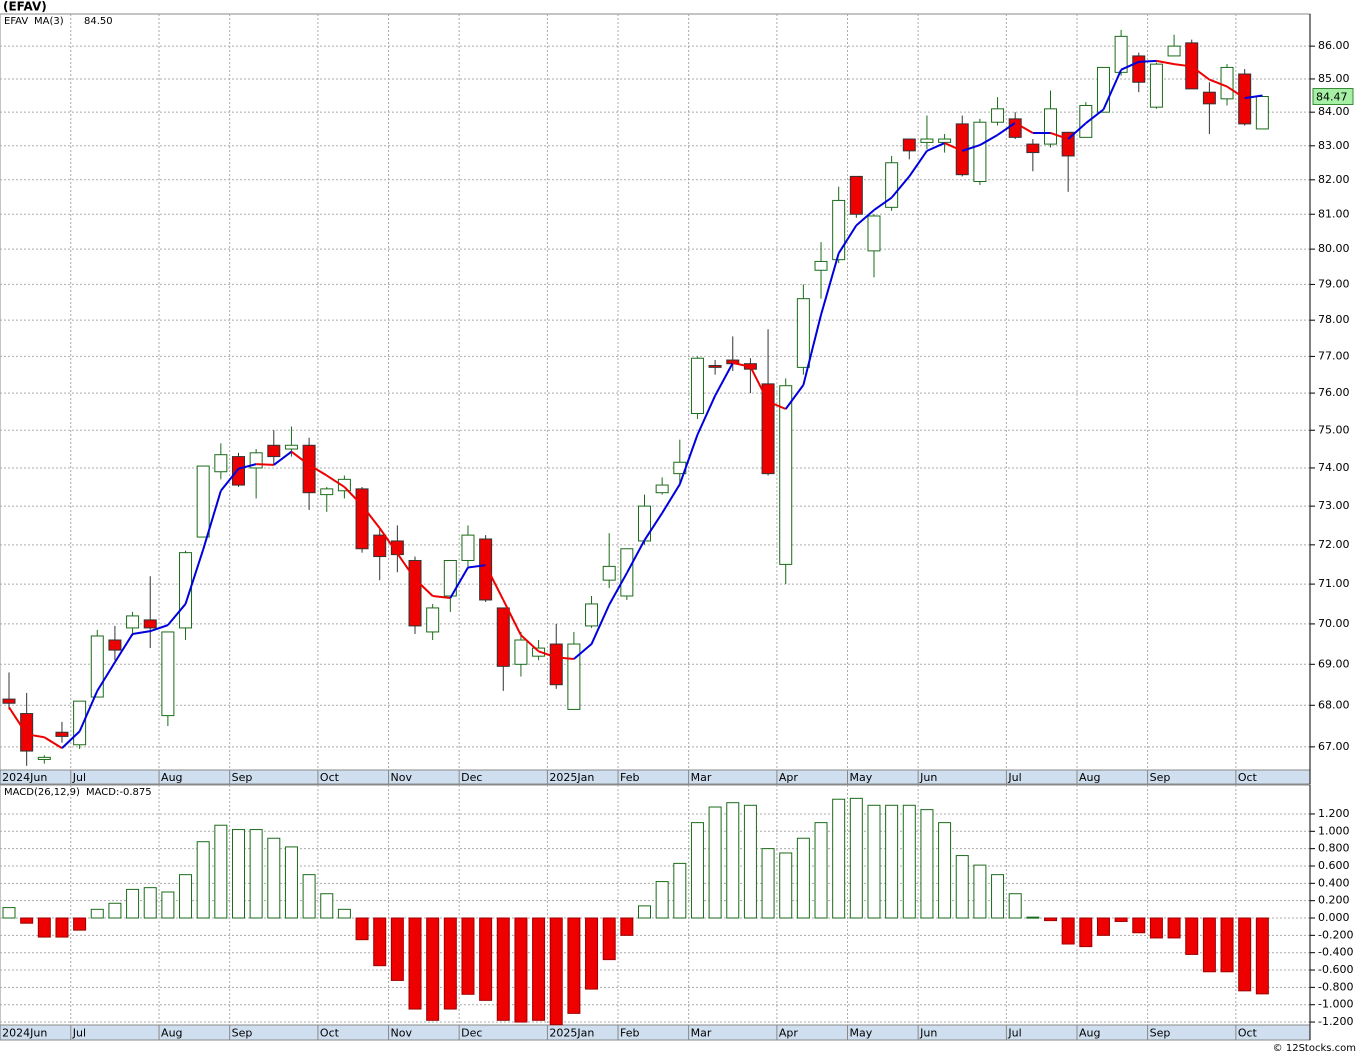 Image resolution: width=1360 pixels, height=1056 pixels. Describe the element at coordinates (701, 1033) in the screenshot. I see `x-tick-label: Mar` at that location.